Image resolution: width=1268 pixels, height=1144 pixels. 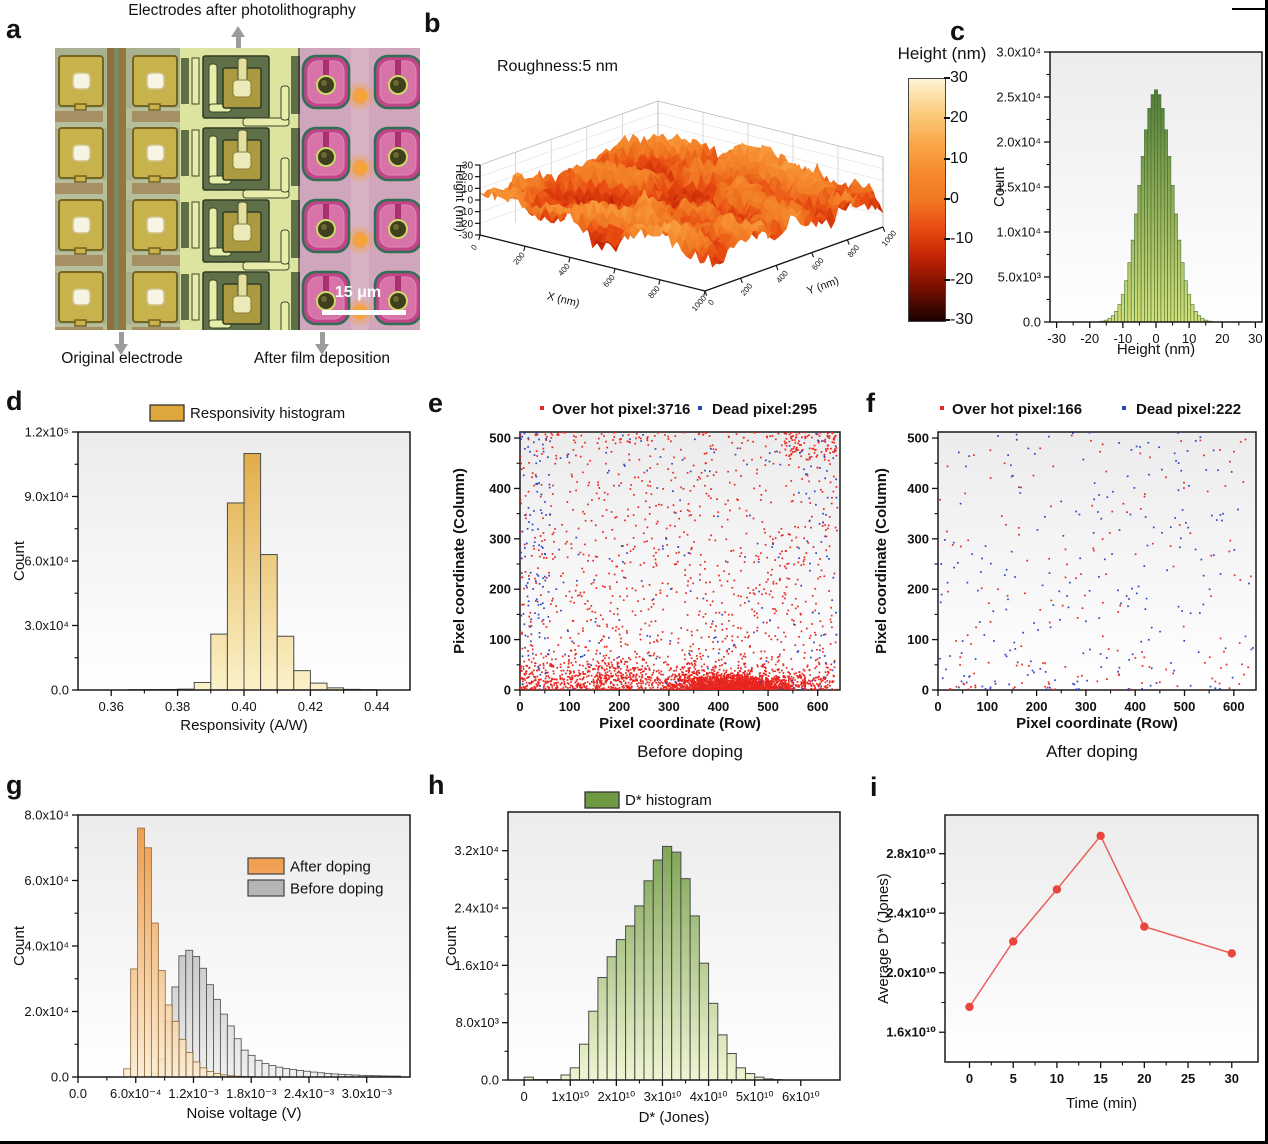 I want to click on svg-text: Before doping, so click(x=336, y=889).